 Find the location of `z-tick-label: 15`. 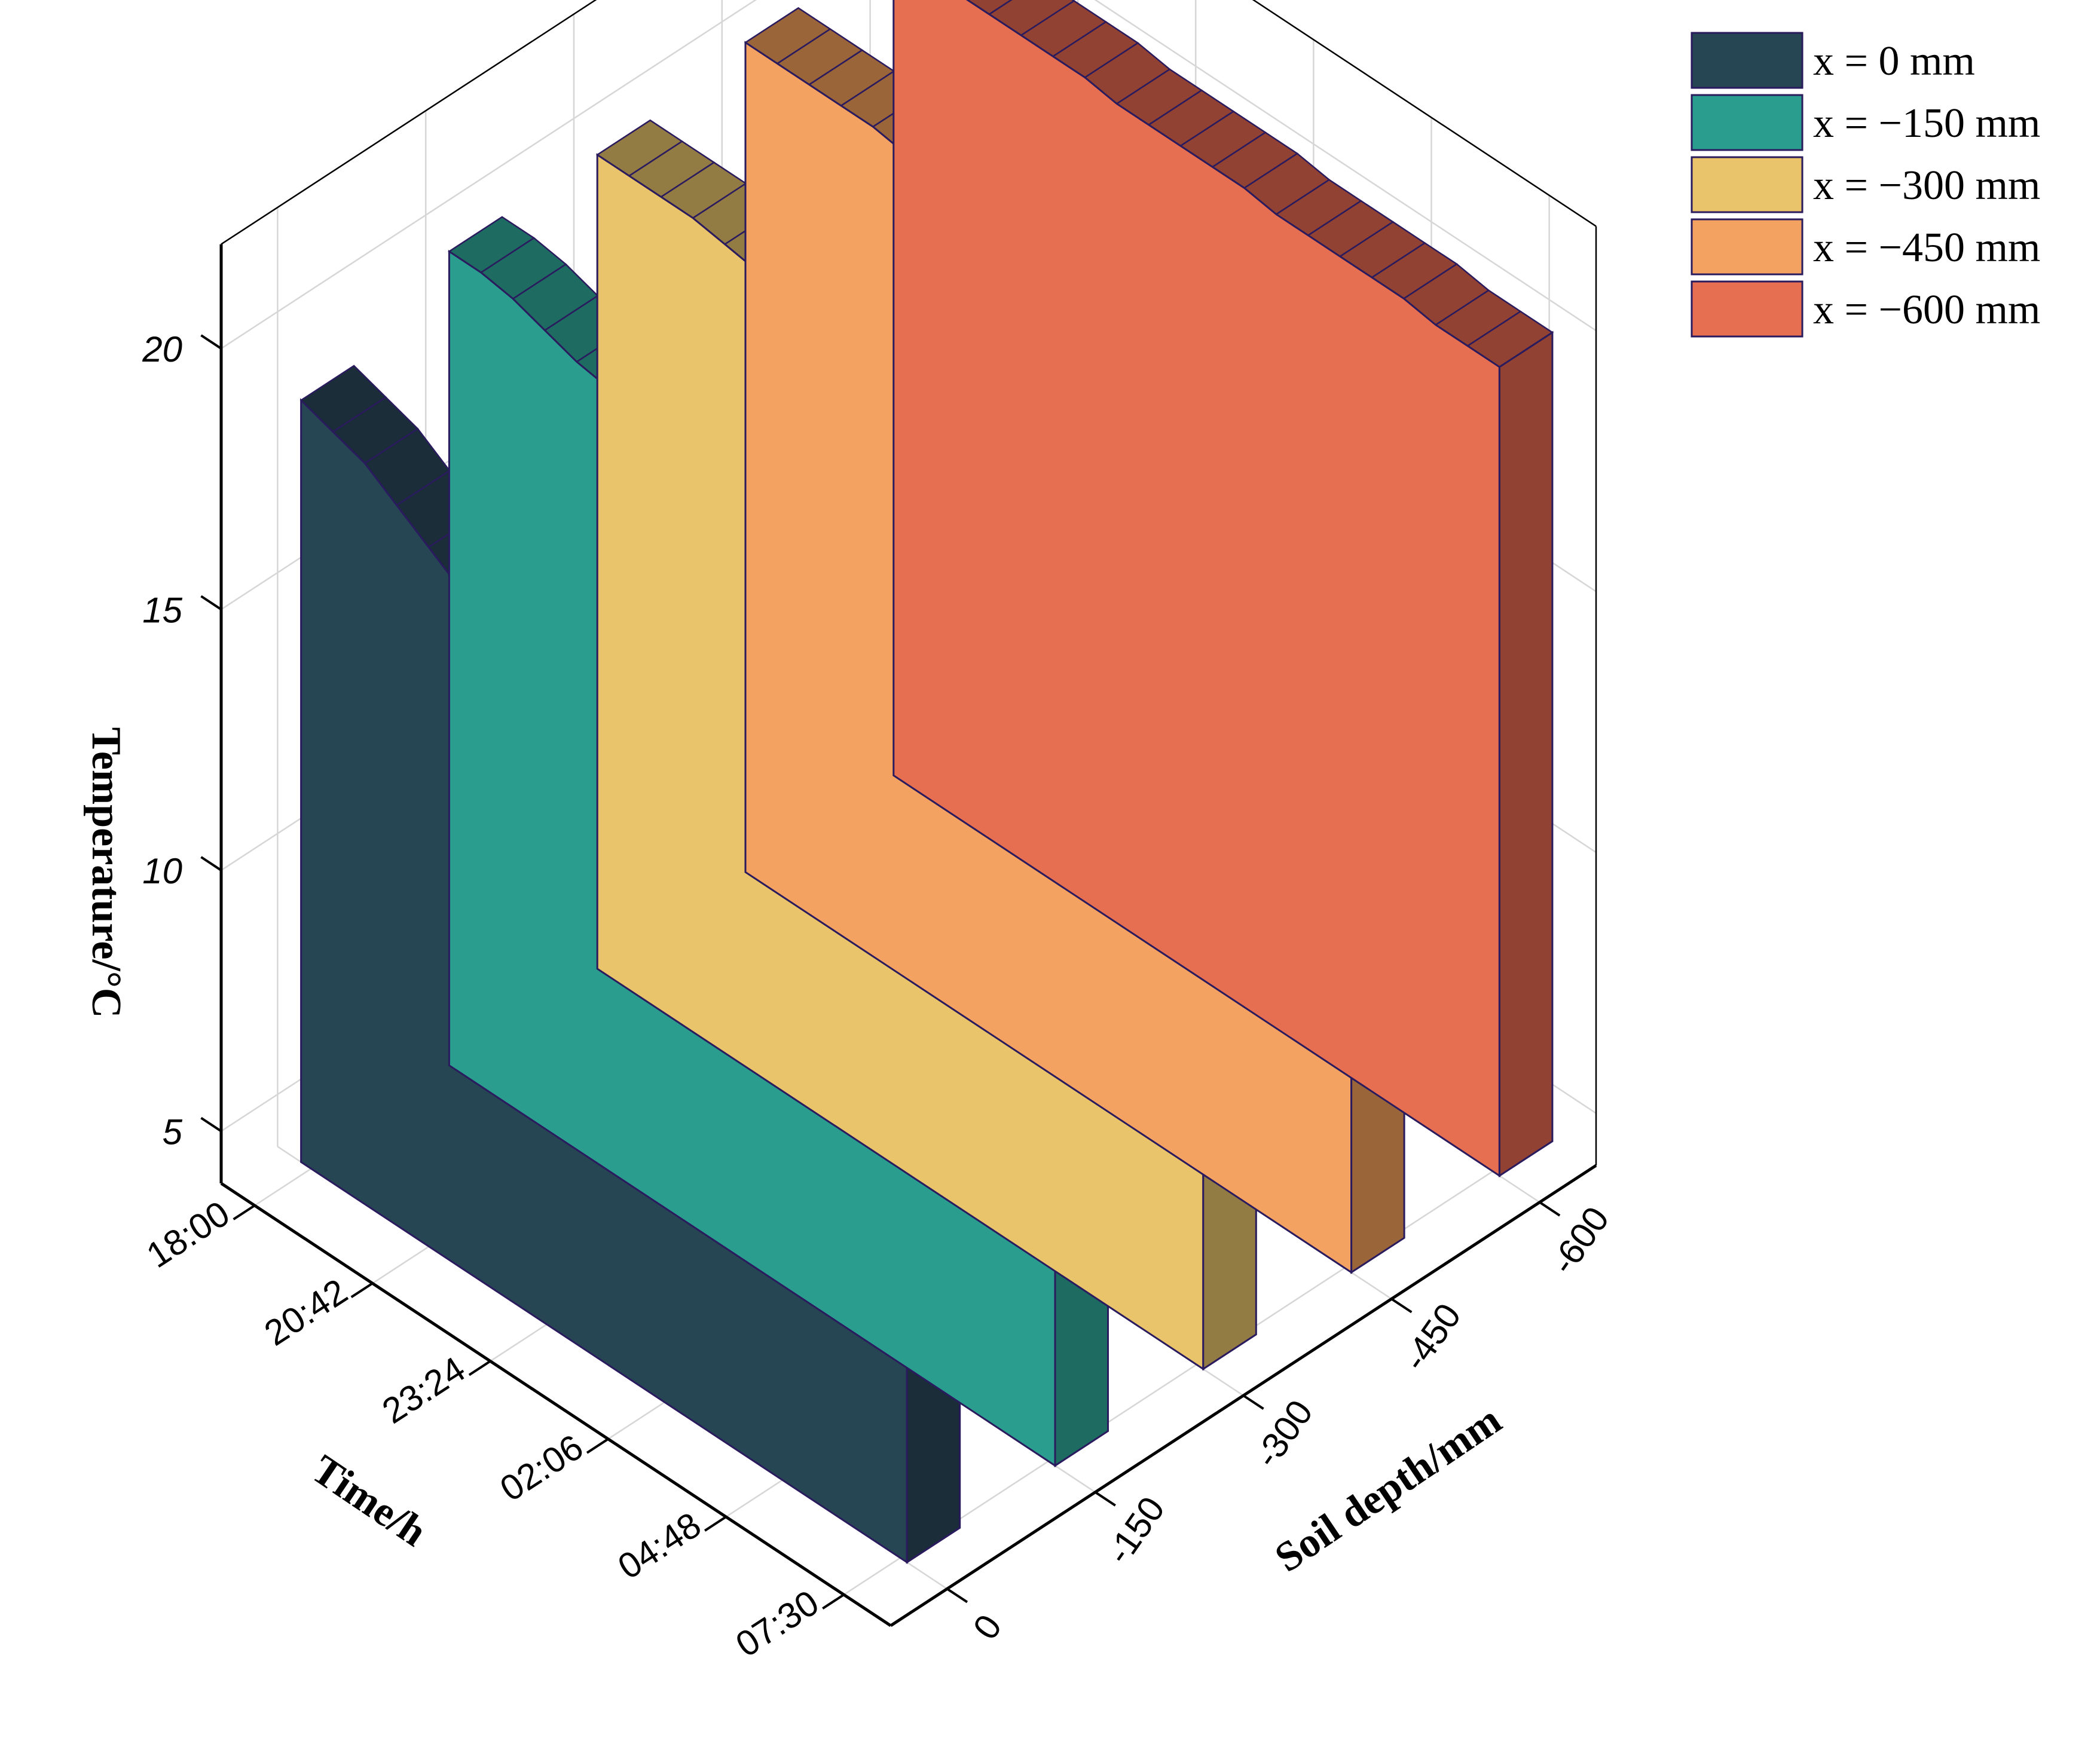

z-tick-label: 15 is located at coordinates (162, 610).